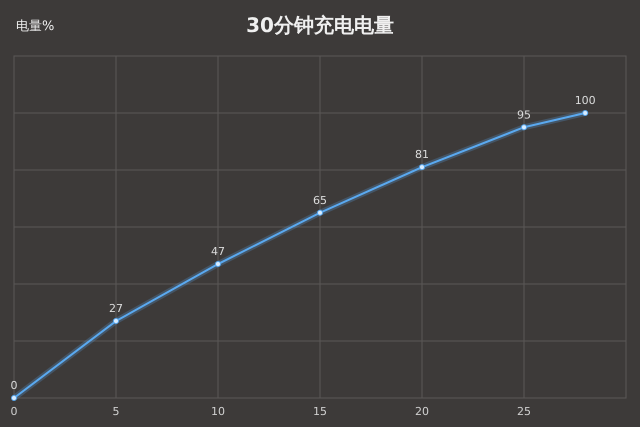 The height and width of the screenshot is (427, 640). What do you see at coordinates (320, 200) in the screenshot?
I see `data-label: 65` at bounding box center [320, 200].